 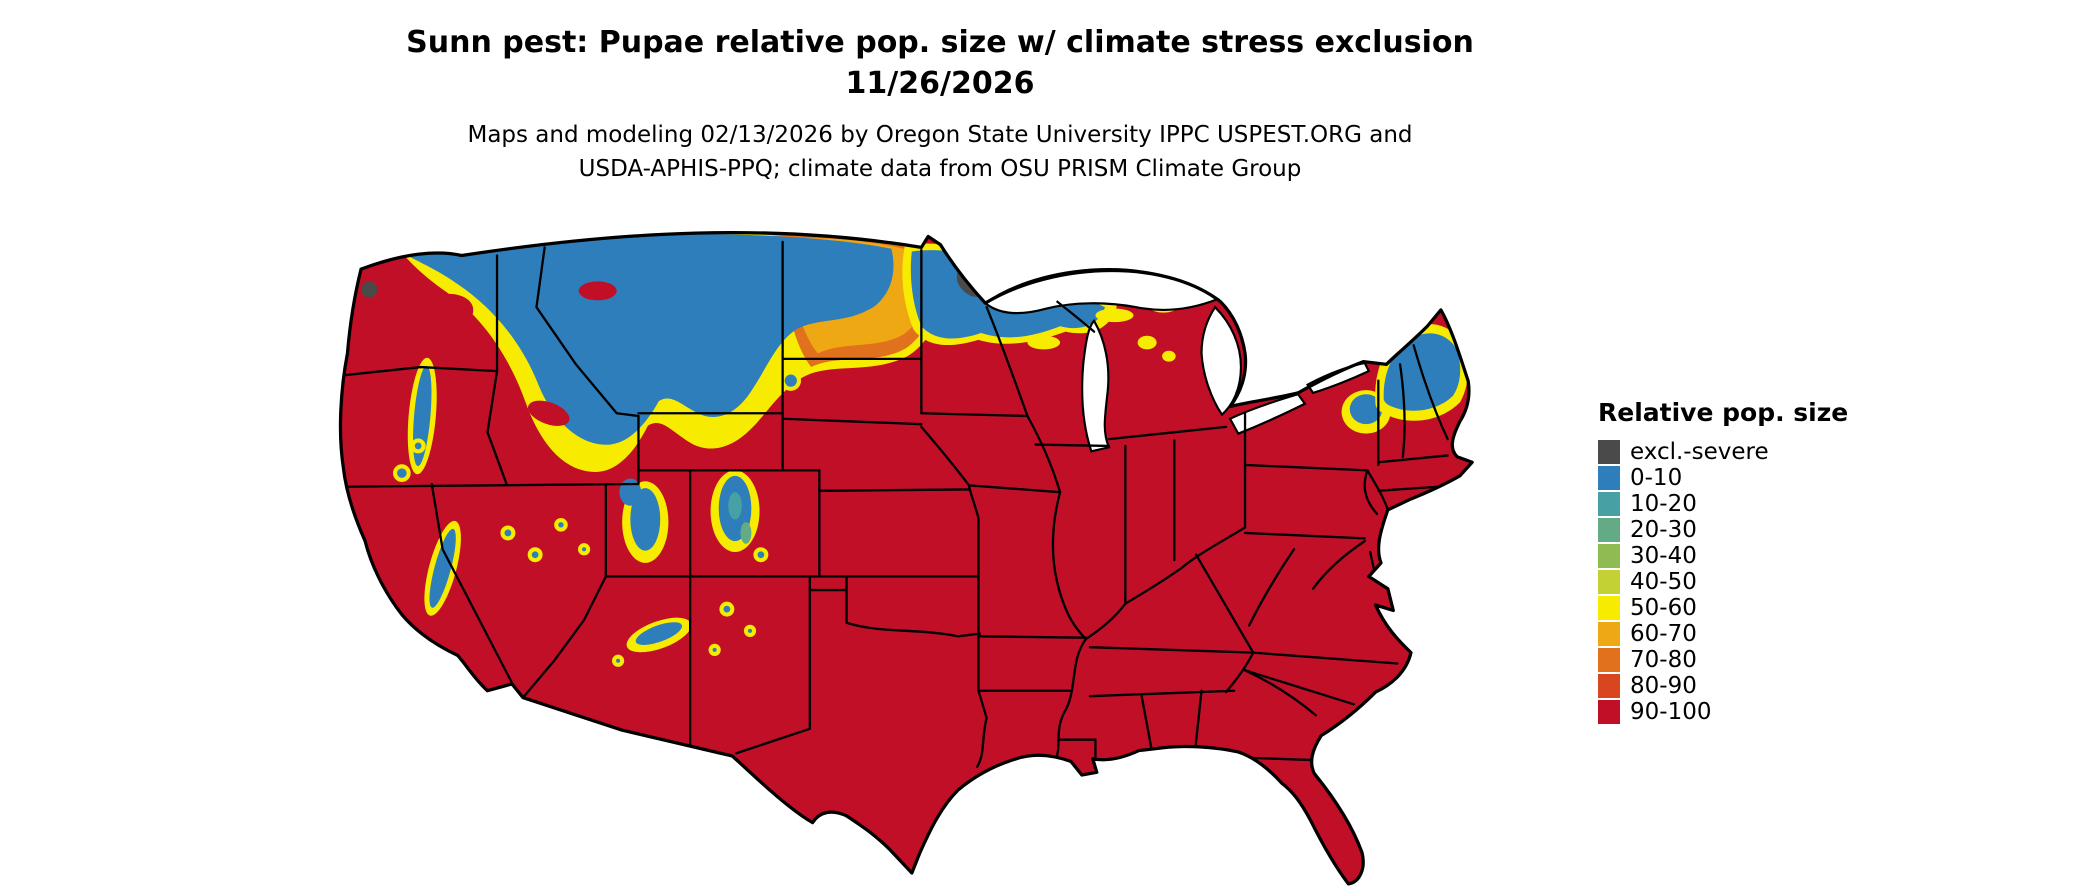 What do you see at coordinates (1338, 378) in the screenshot?
I see `lake-ontario` at bounding box center [1338, 378].